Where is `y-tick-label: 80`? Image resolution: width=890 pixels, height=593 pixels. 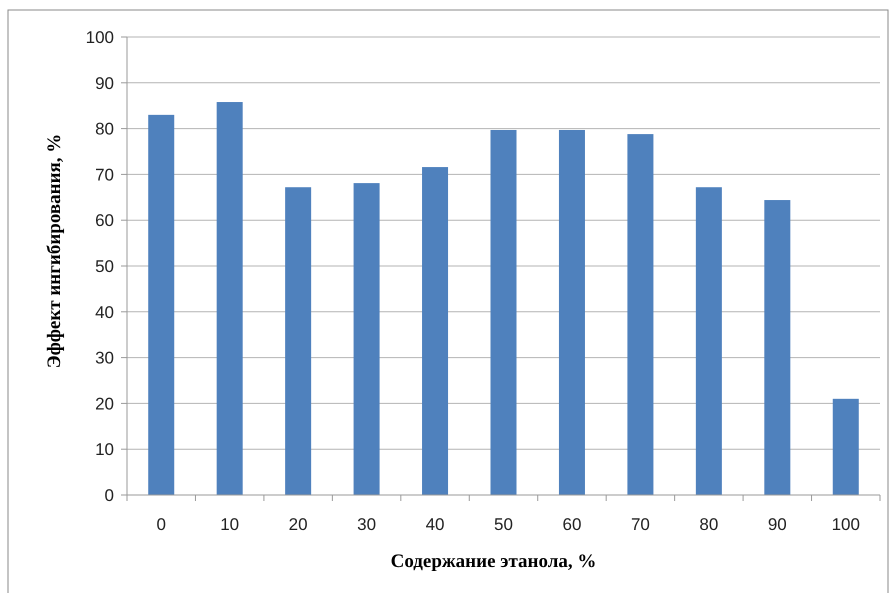 y-tick-label: 80 is located at coordinates (104, 129).